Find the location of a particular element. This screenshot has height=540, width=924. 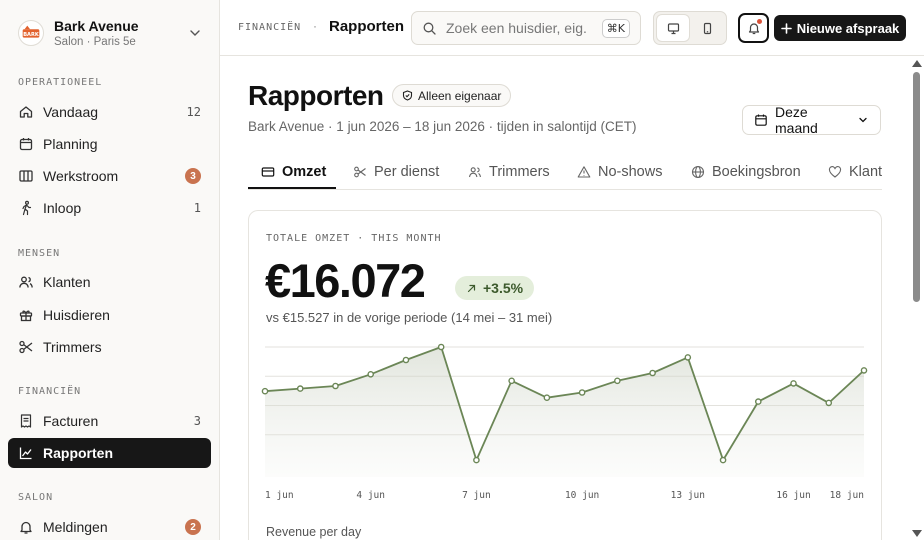

period-select-value: Deze maand is located at coordinates (796, 120).